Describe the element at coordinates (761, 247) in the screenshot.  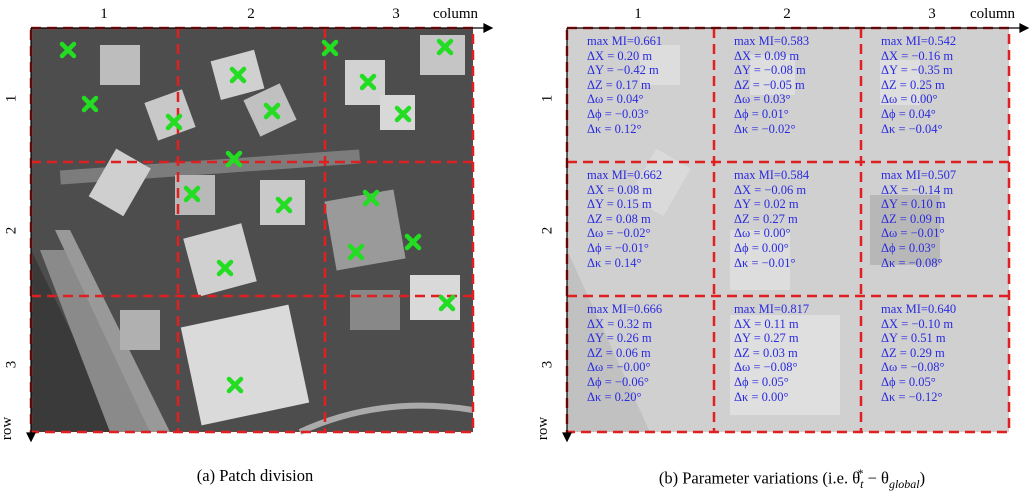
I see `parameter-variation: Δϕ = 0.00°` at that location.